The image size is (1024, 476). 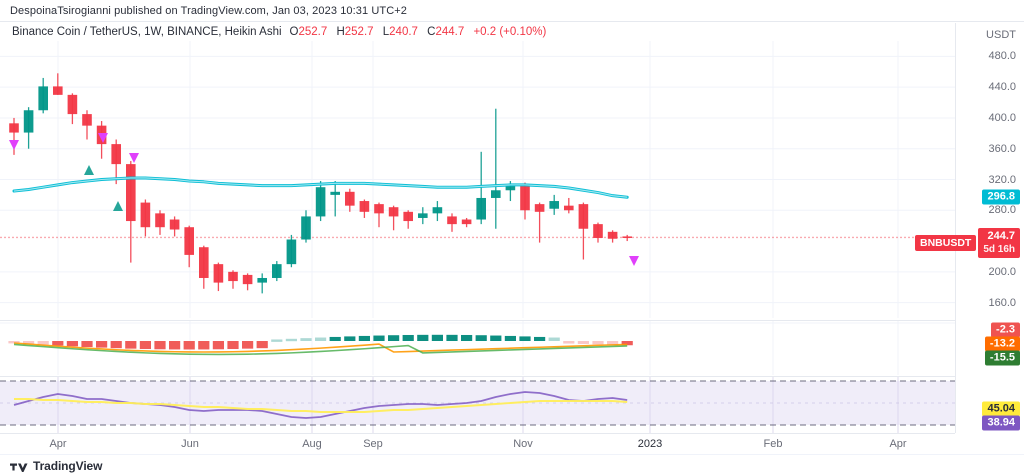 I want to click on macd-badge-0: -2.3, so click(x=1005, y=330).